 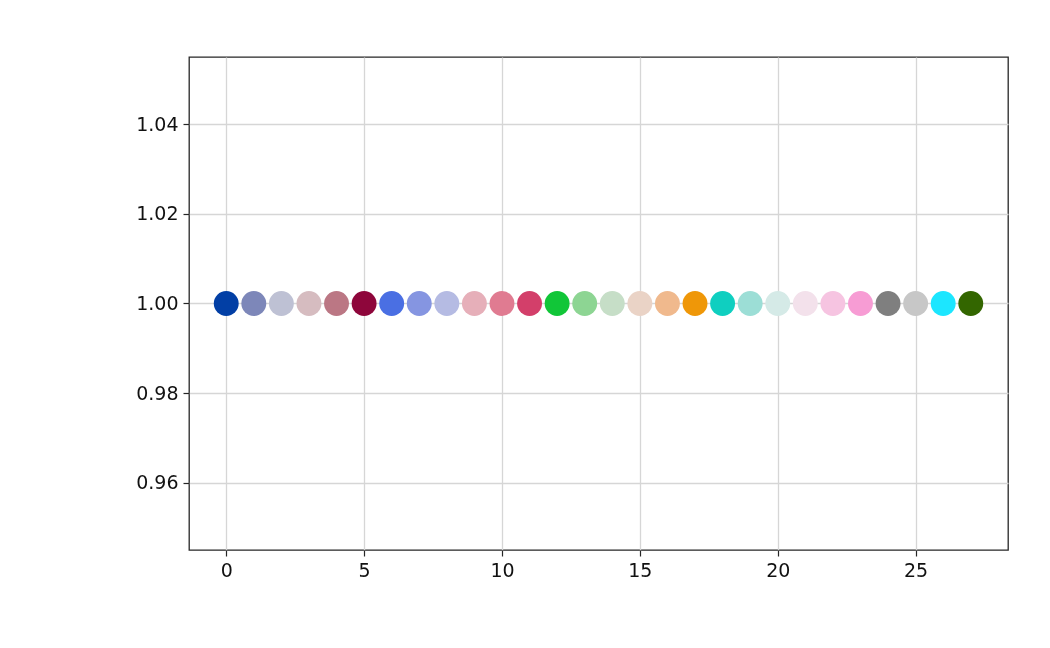 What do you see at coordinates (157, 392) in the screenshot?
I see `y-tick-label: 0.98` at bounding box center [157, 392].